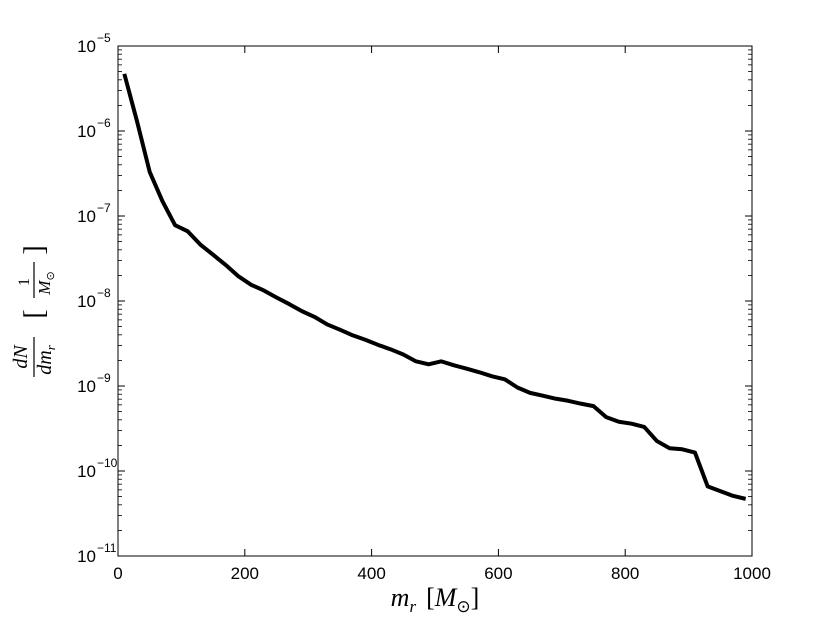 Image resolution: width=830 pixels, height=623 pixels. I want to click on x-tick-label: 800, so click(625, 573).